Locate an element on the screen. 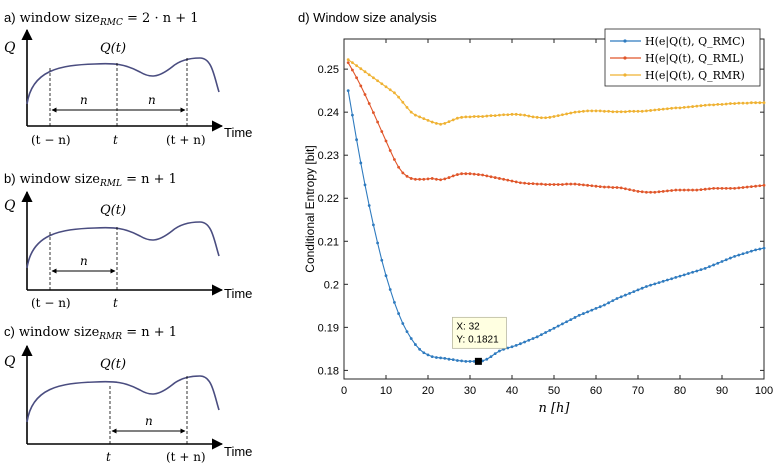 The height and width of the screenshot is (464, 778). panel-a-prefix: a) is located at coordinates (10, 17).